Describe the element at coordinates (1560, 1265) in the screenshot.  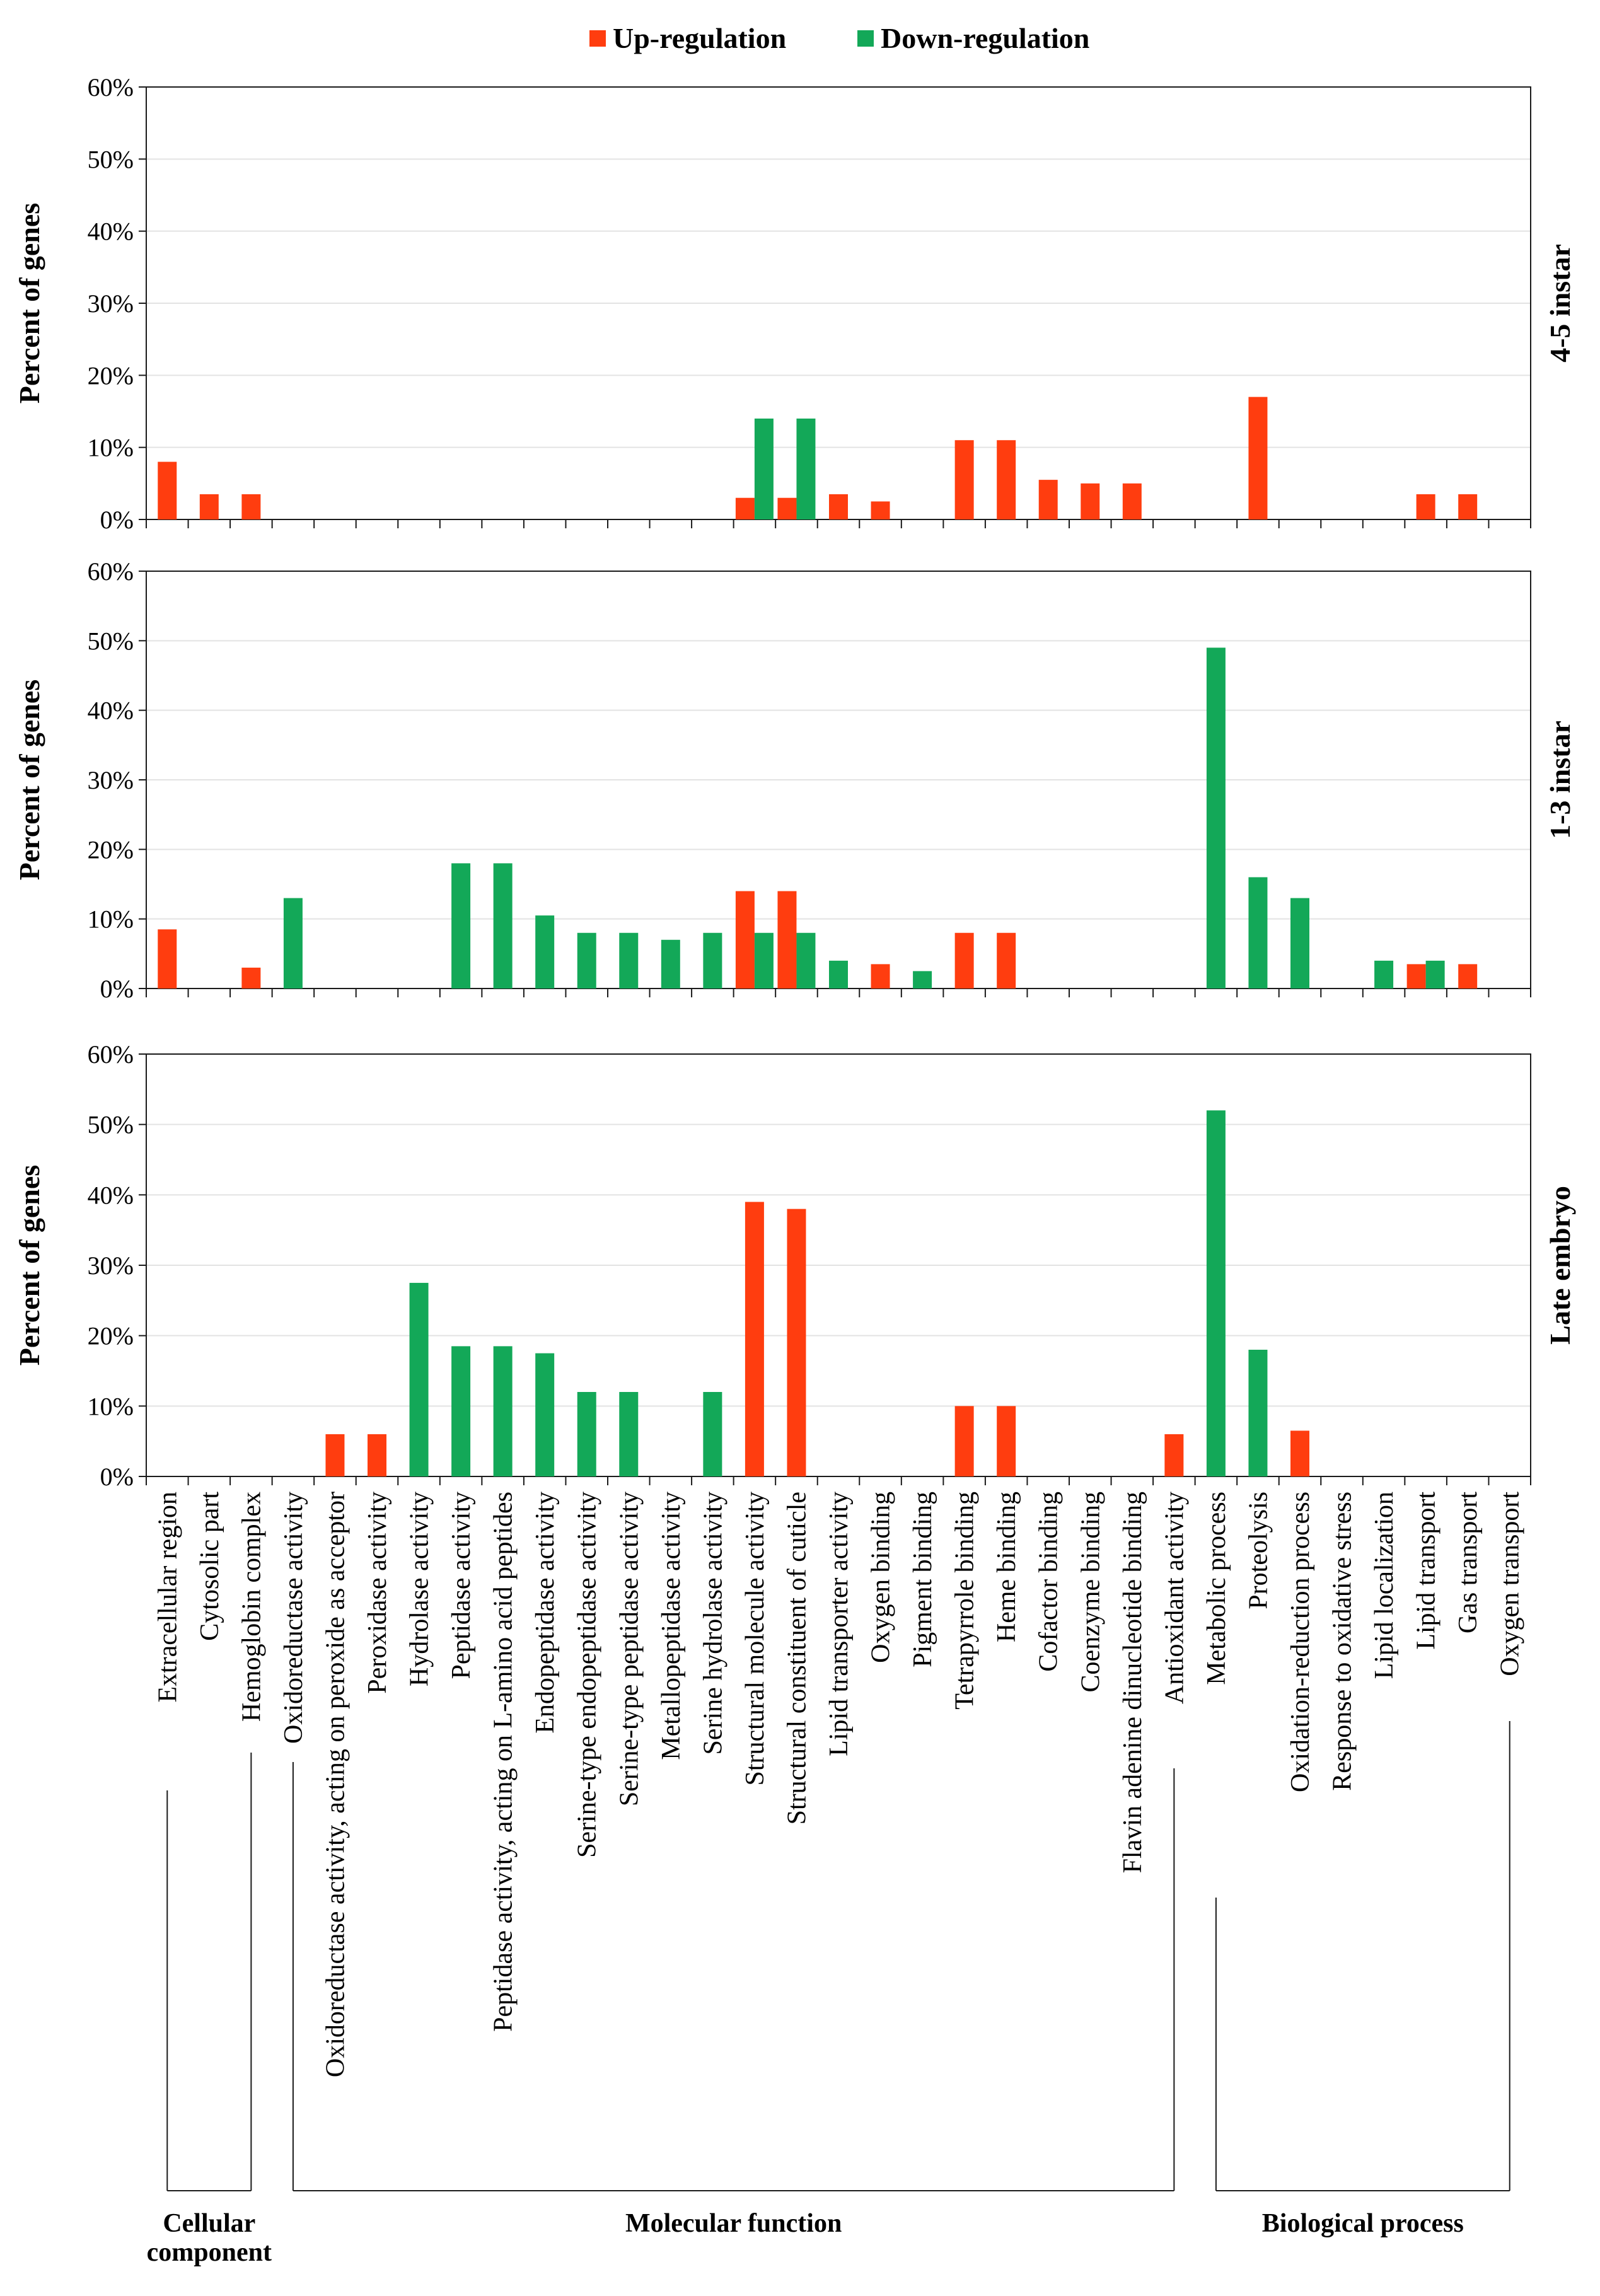
I see `panel-title: Late embryo` at that location.